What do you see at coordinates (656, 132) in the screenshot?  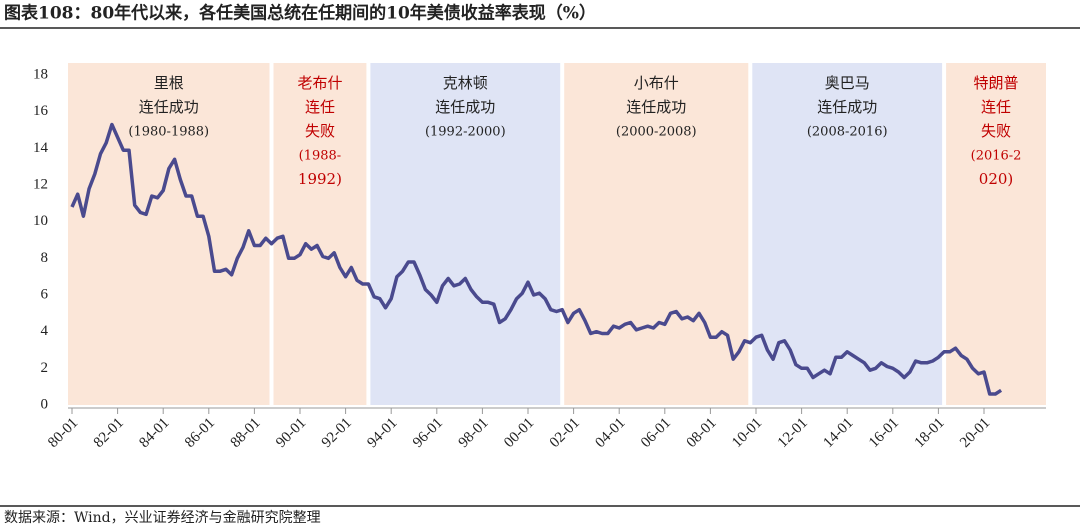 I see `region-label: (2000-2008)` at bounding box center [656, 132].